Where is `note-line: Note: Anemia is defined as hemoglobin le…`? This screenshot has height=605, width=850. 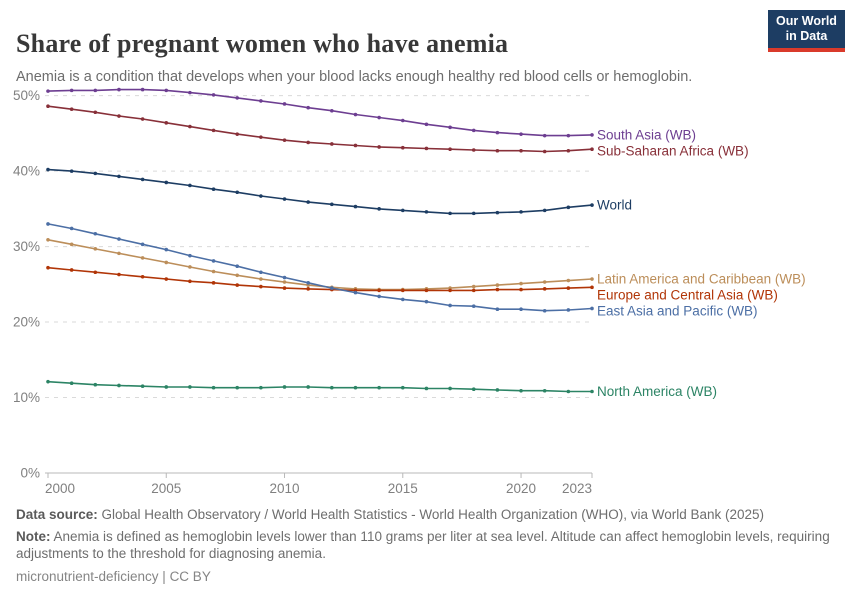
note-line: Note: Anemia is defined as hemoglobin le… is located at coordinates (428, 545).